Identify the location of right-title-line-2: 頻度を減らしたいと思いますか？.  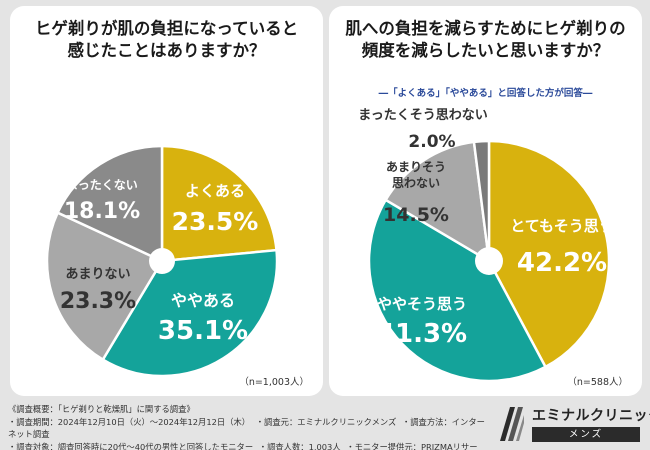
(485, 50).